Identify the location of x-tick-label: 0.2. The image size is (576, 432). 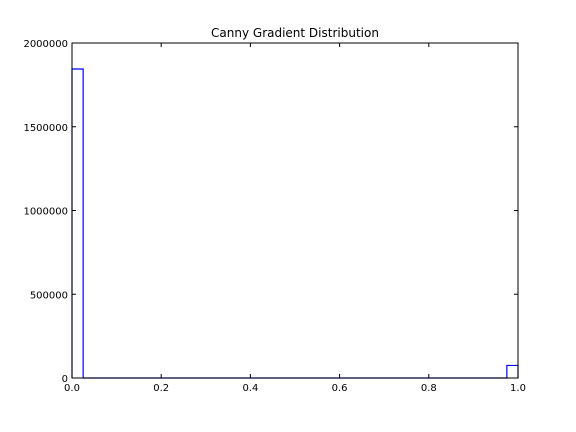
(161, 388).